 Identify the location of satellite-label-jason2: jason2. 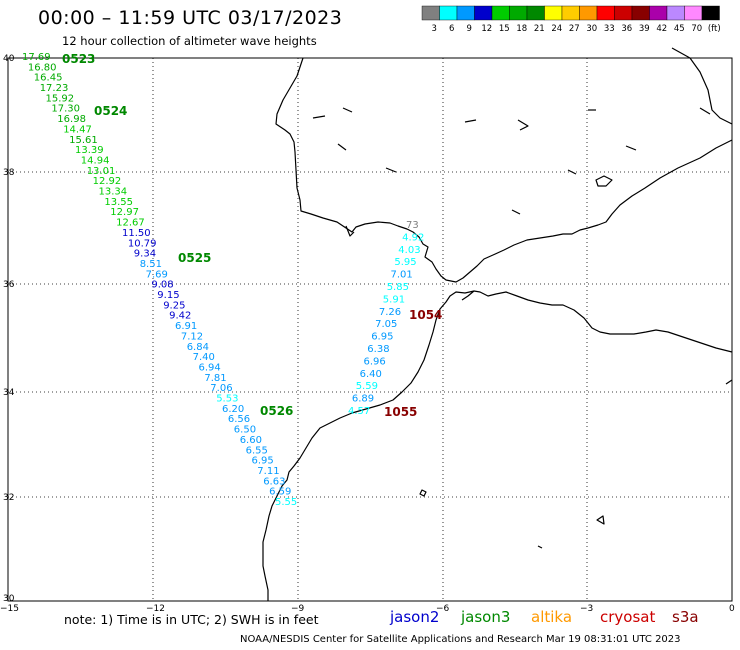
(415, 617).